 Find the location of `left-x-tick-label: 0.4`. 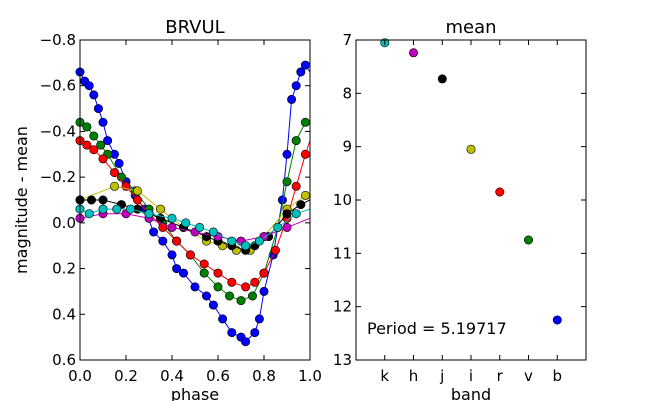

left-x-tick-label: 0.4 is located at coordinates (172, 376).